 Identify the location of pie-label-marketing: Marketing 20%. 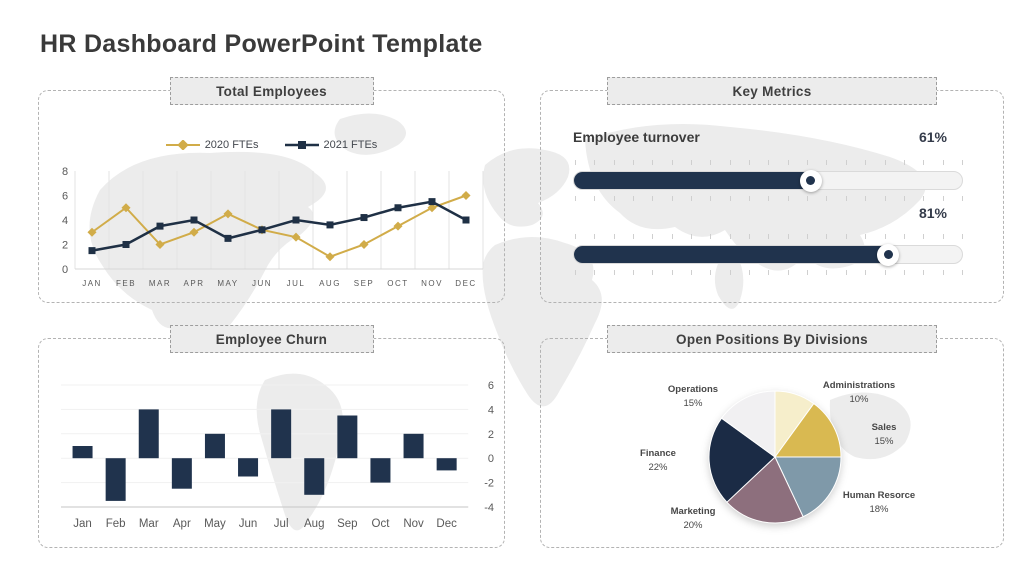
(693, 519).